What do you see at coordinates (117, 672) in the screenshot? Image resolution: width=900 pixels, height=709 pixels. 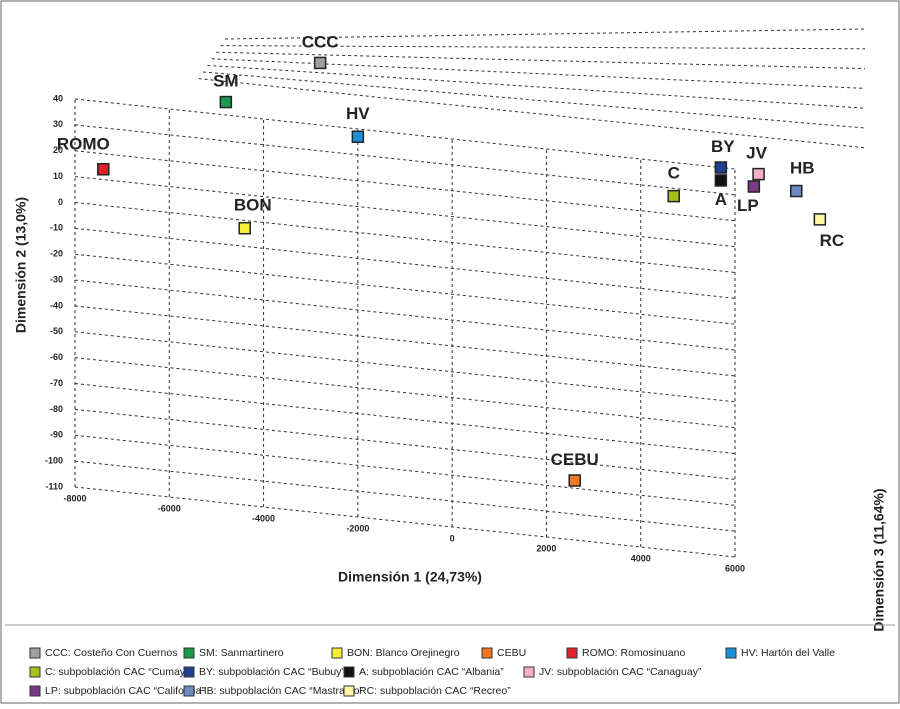 I see `legend-label: C: subpoblación CAC “Cumay”` at bounding box center [117, 672].